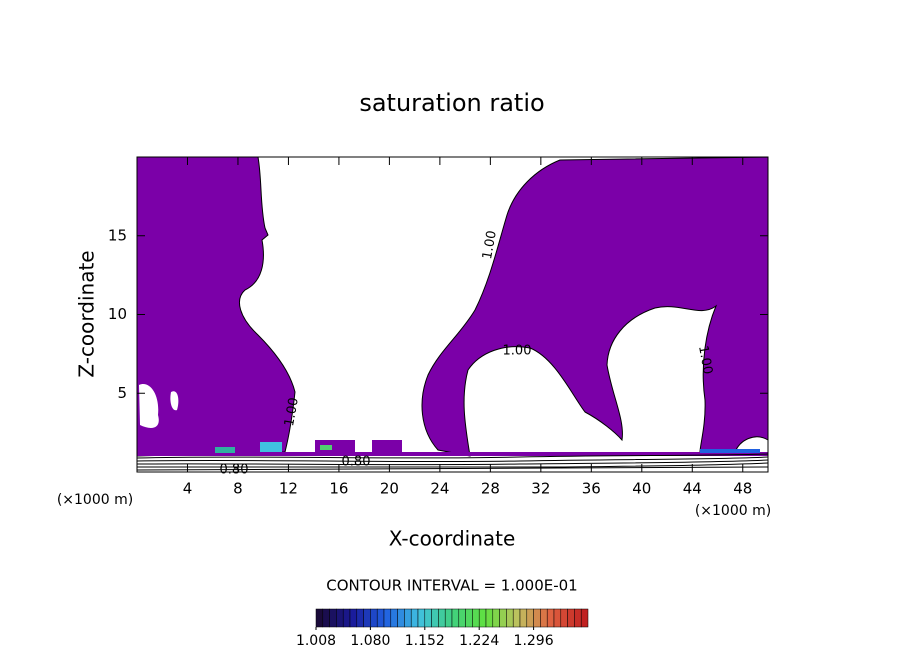 The image size is (904, 654). I want to click on y-axis-label: Z-coordinate, so click(87, 313).